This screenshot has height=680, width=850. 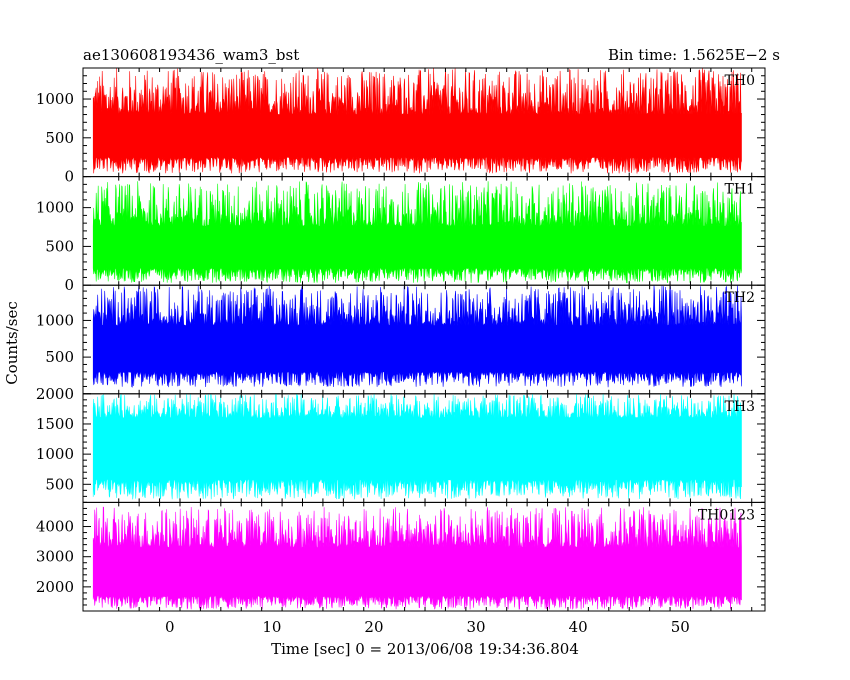 What do you see at coordinates (55, 424) in the screenshot?
I see `y-tick-label: 1500` at bounding box center [55, 424].